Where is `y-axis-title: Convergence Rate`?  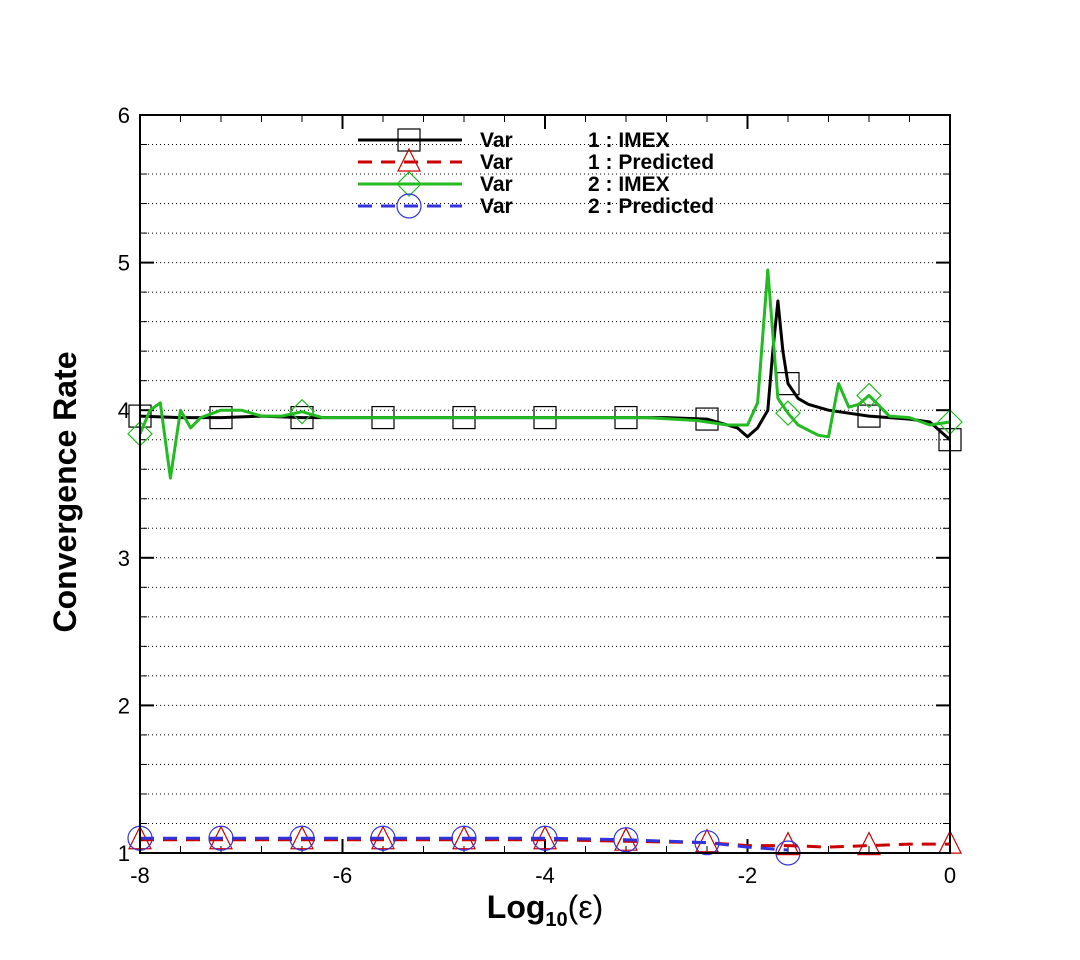 y-axis-title: Convergence Rate is located at coordinates (65, 492).